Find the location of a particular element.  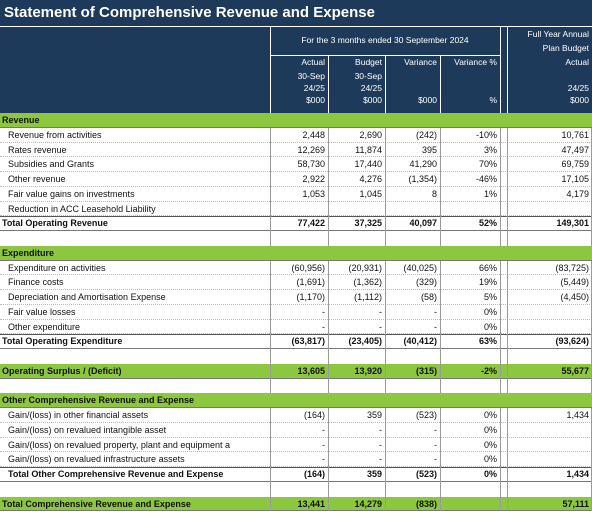

row-value: 1,045 is located at coordinates (370, 193).